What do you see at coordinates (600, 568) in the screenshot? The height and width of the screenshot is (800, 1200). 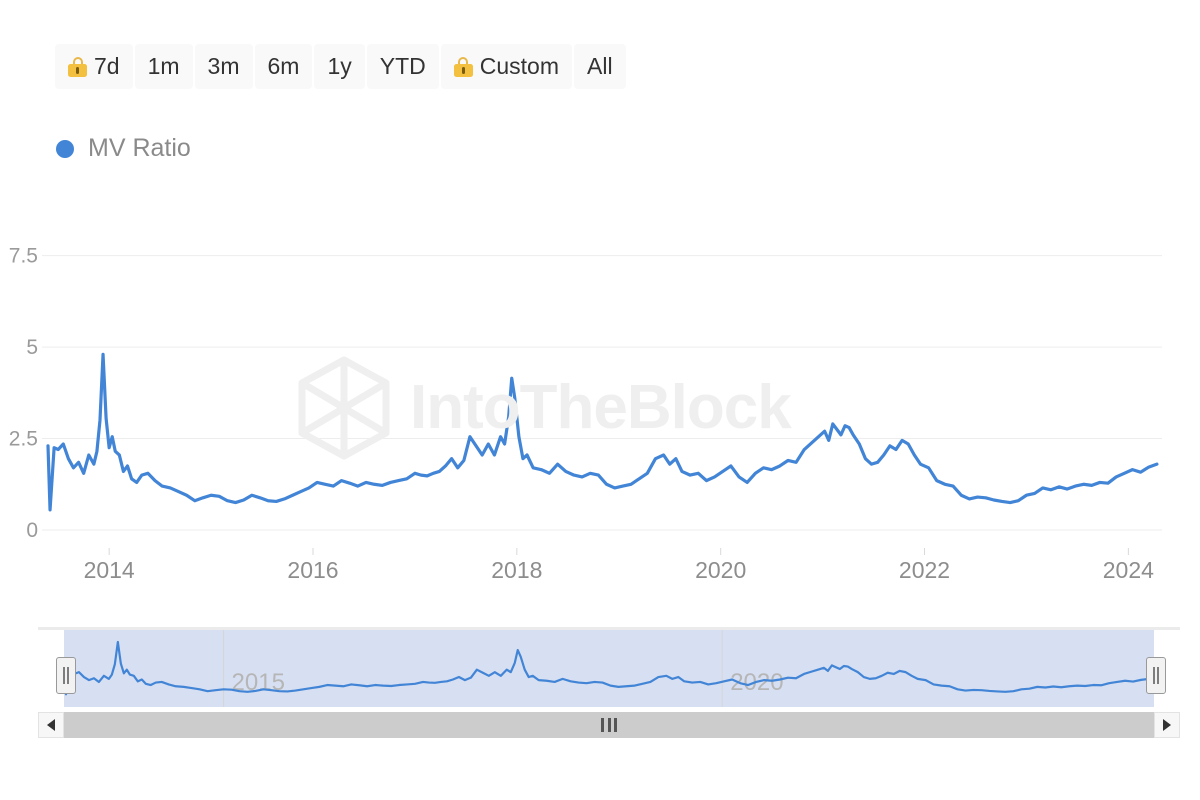 I see `x-axis: 2014 2016 2018 2020 2022 2024` at bounding box center [600, 568].